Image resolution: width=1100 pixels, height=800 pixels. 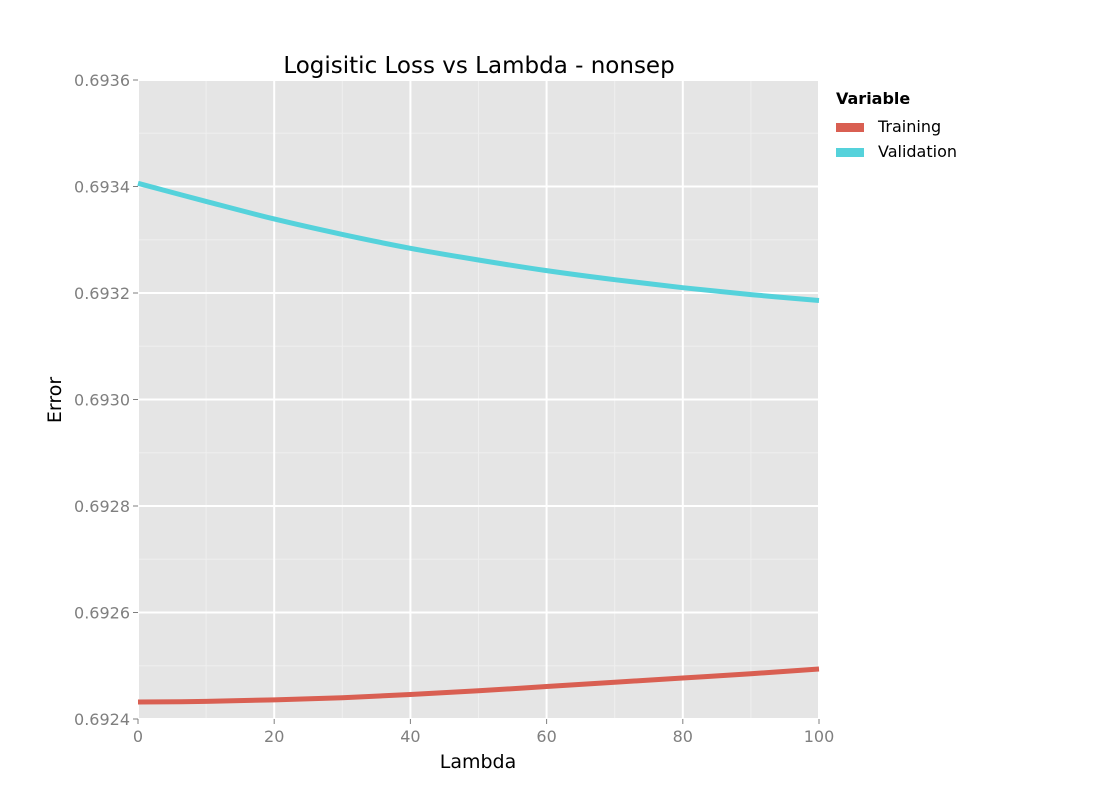 I want to click on y-tick-label: 0.6926, so click(x=102, y=613).